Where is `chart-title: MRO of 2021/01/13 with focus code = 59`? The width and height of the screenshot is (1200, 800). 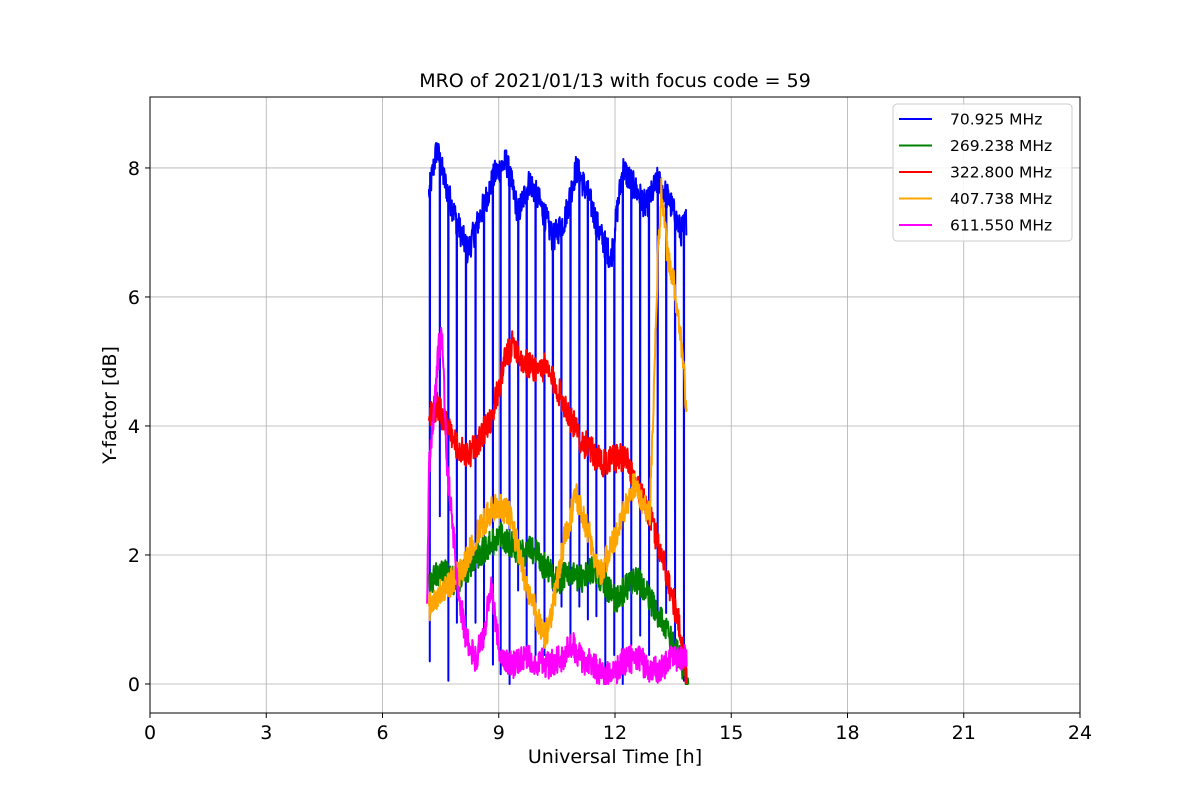 chart-title: MRO of 2021/01/13 with focus code = 59 is located at coordinates (615, 81).